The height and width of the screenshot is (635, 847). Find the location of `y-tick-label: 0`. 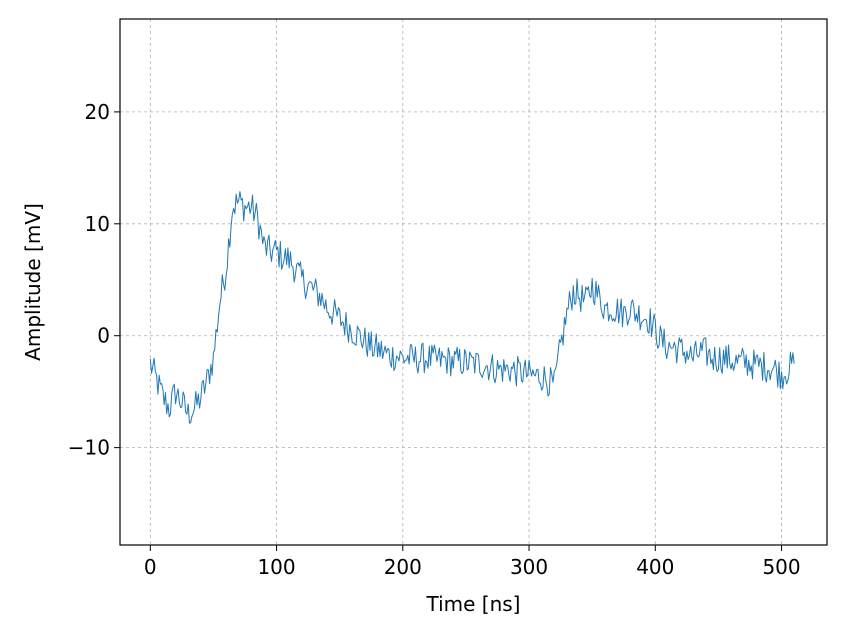

y-tick-label: 0 is located at coordinates (103, 336).